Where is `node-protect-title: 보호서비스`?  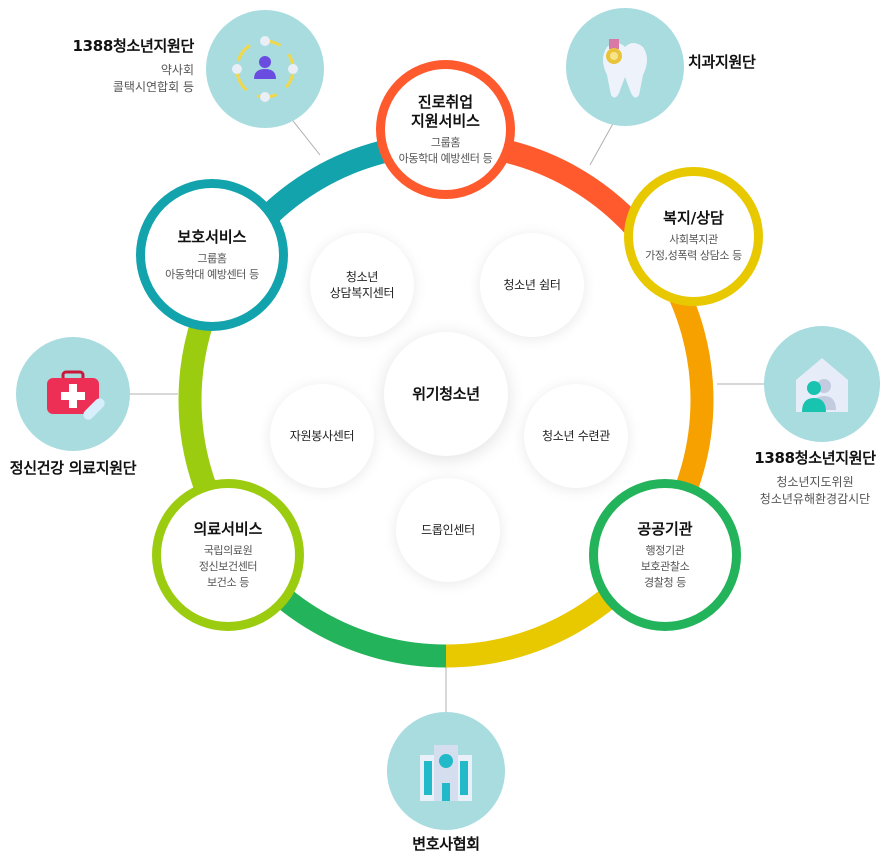
node-protect-title: 보호서비스 is located at coordinates (212, 236).